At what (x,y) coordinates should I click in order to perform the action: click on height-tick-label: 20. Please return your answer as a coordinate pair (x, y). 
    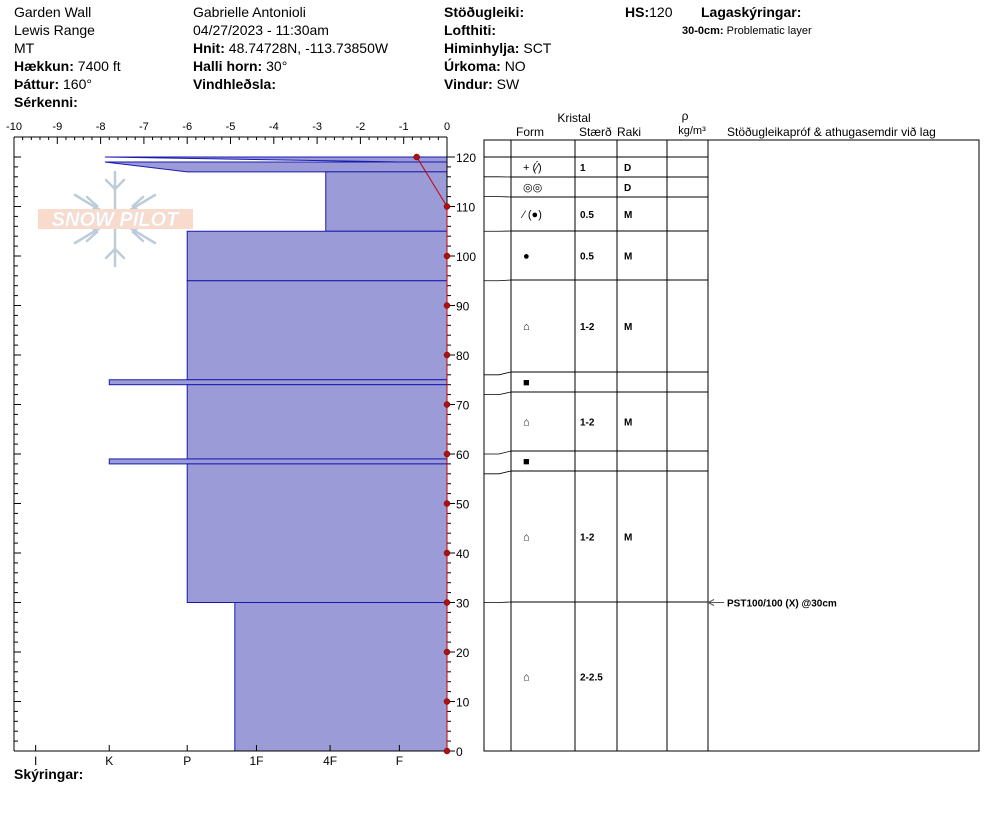
    Looking at the image, I should click on (463, 653).